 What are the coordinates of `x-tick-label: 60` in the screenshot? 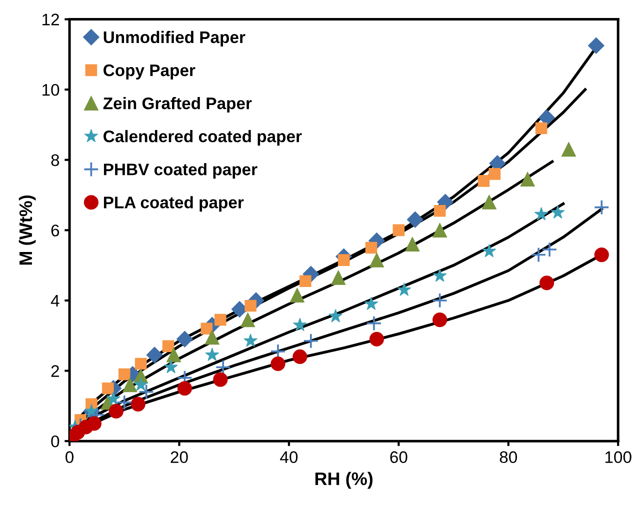 It's located at (399, 457).